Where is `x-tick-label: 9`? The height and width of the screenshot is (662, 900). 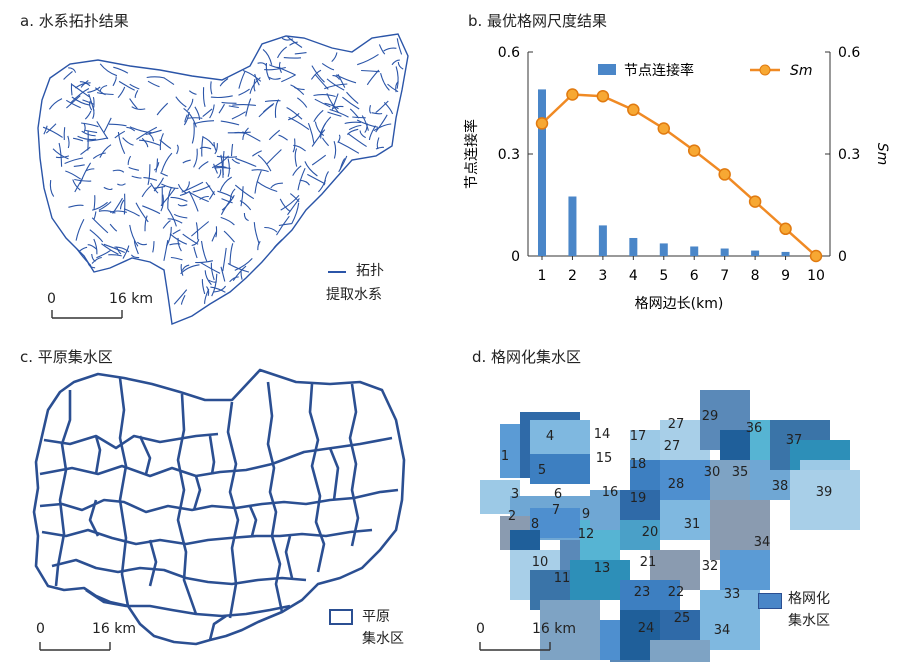
x-tick-label: 9 is located at coordinates (785, 276).